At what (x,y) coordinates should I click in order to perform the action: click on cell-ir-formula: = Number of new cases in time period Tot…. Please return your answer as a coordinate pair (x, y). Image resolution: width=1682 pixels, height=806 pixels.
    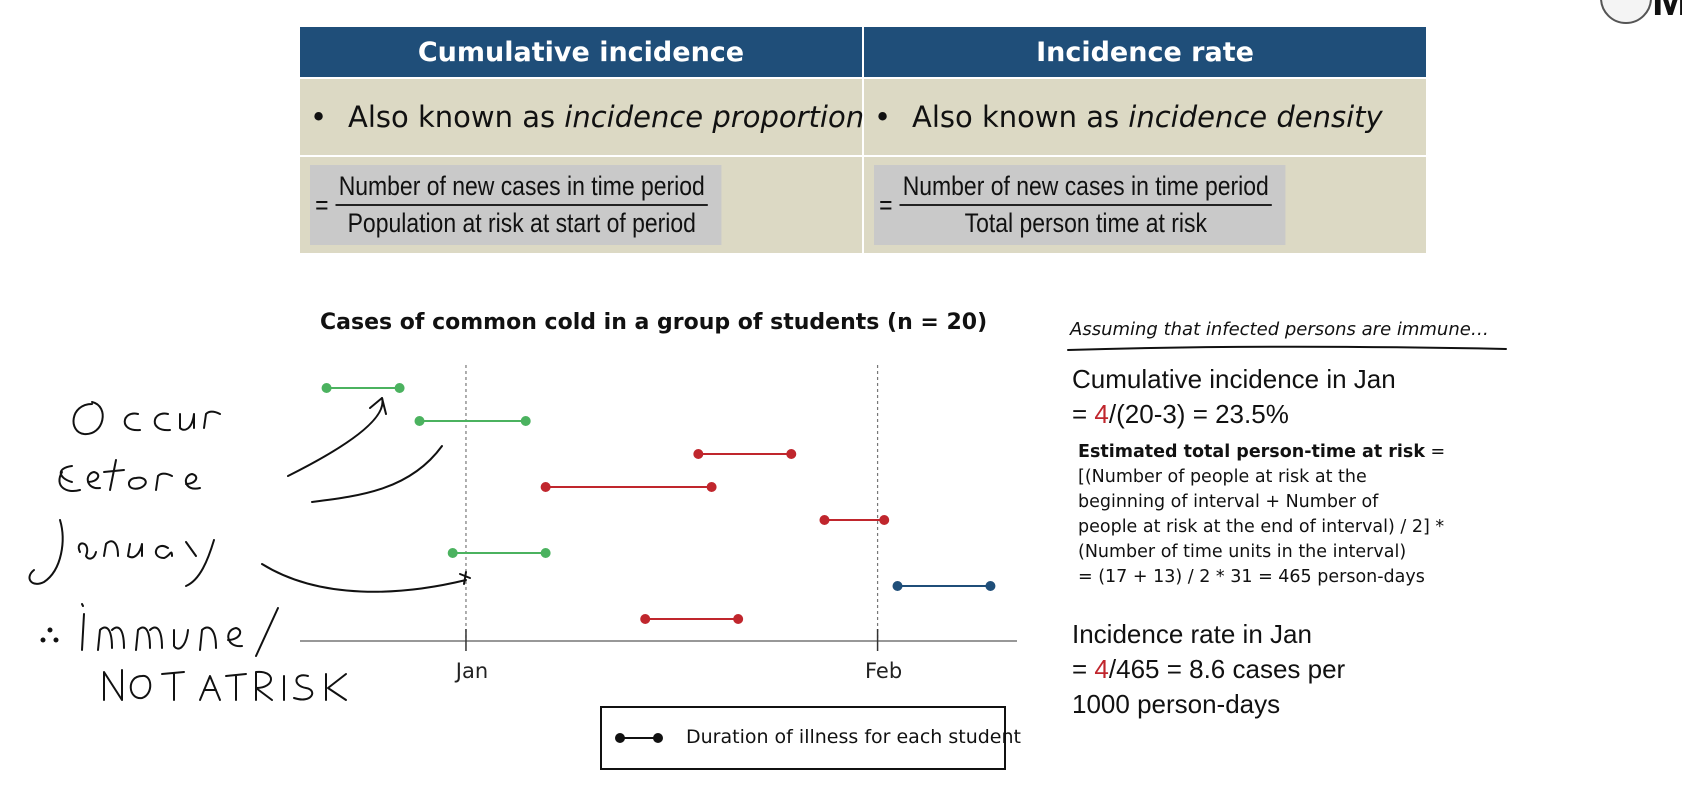
    Looking at the image, I should click on (1144, 204).